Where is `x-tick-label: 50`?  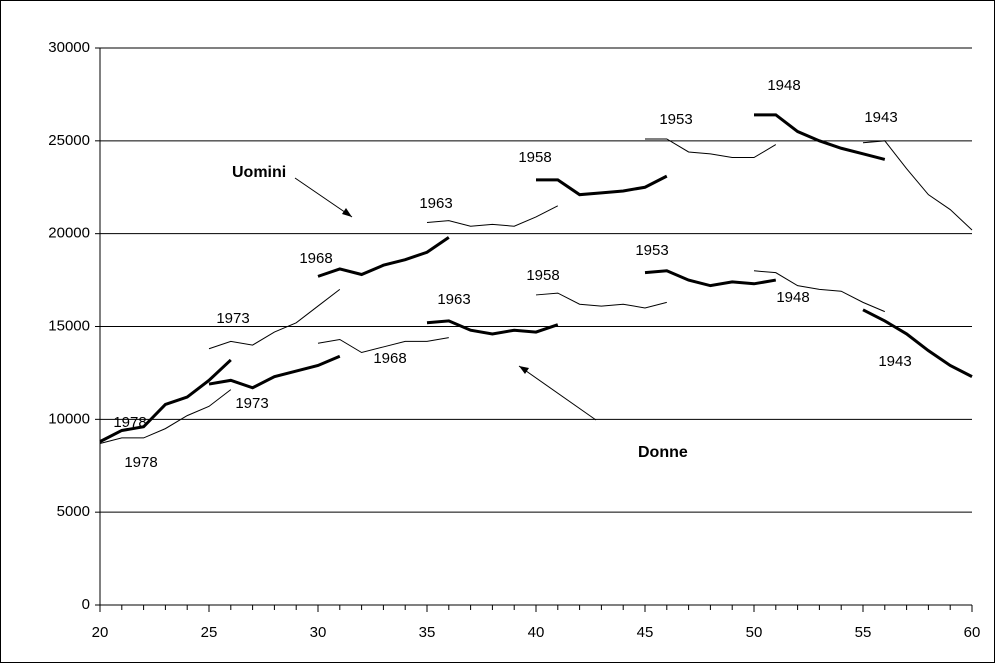
x-tick-label: 50 is located at coordinates (754, 632).